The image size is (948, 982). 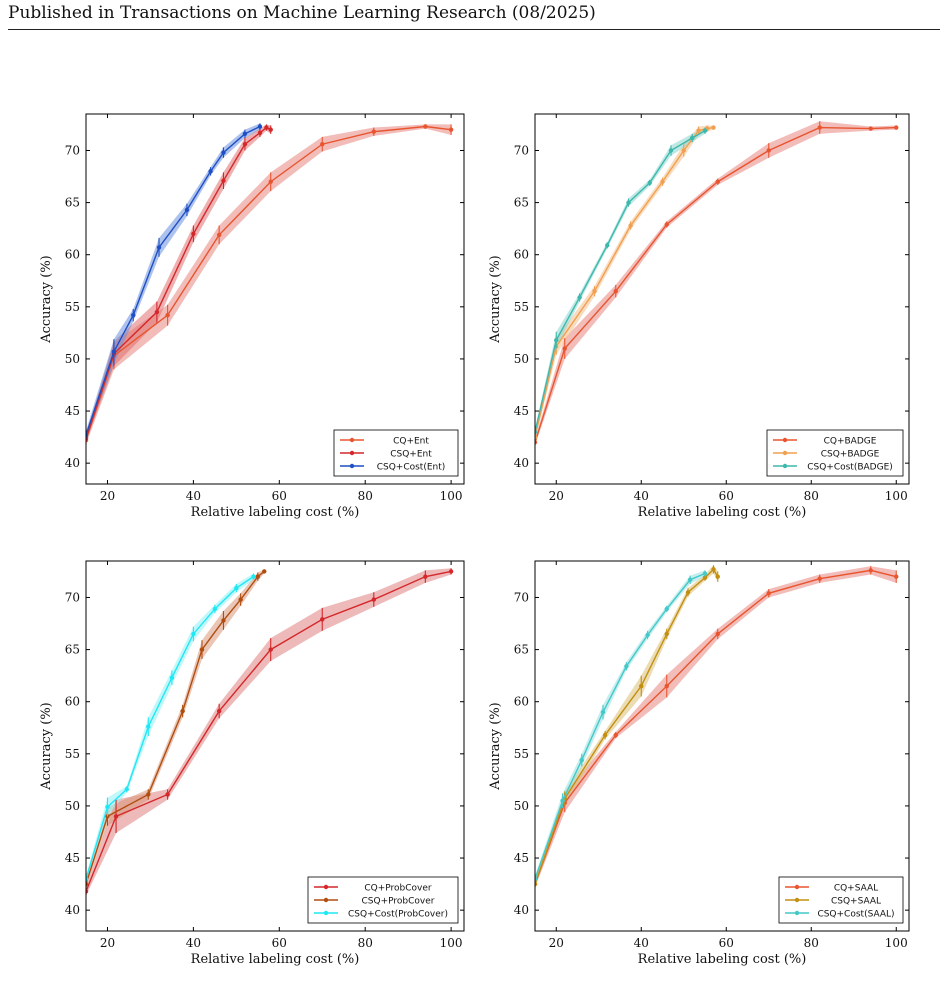 What do you see at coordinates (556, 496) in the screenshot?
I see `x-tick-label: 20` at bounding box center [556, 496].